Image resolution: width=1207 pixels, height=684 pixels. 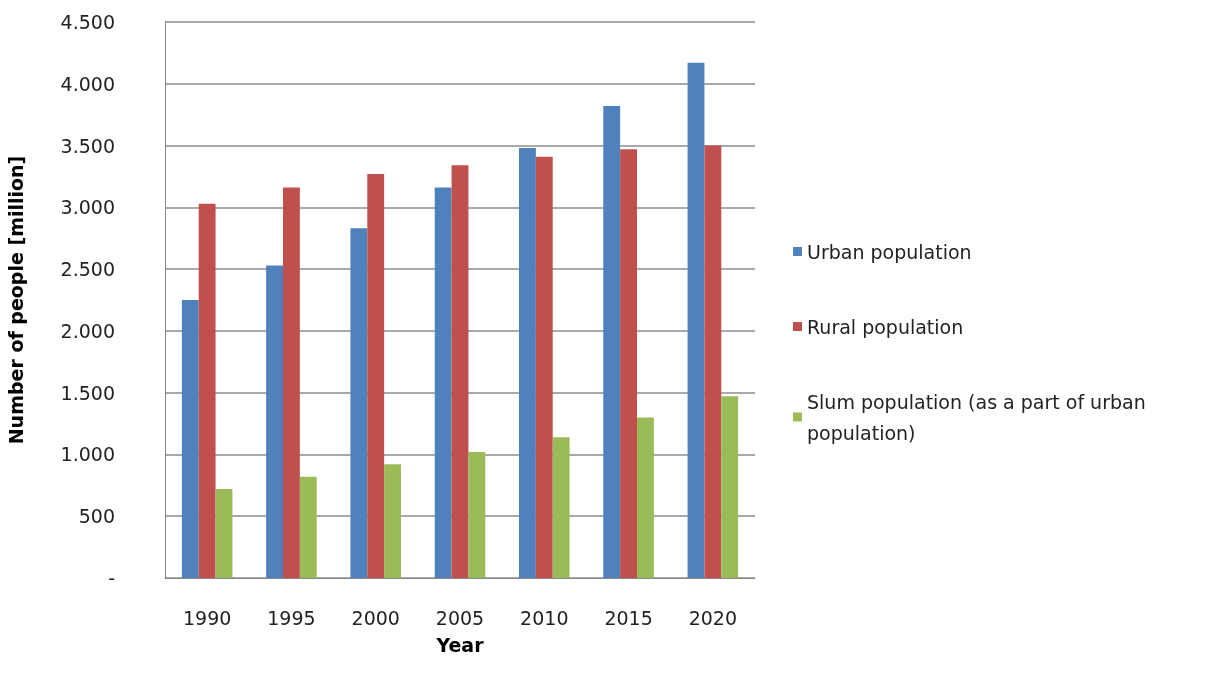 What do you see at coordinates (87, 392) in the screenshot?
I see `y-tick-label: 1.500` at bounding box center [87, 392].